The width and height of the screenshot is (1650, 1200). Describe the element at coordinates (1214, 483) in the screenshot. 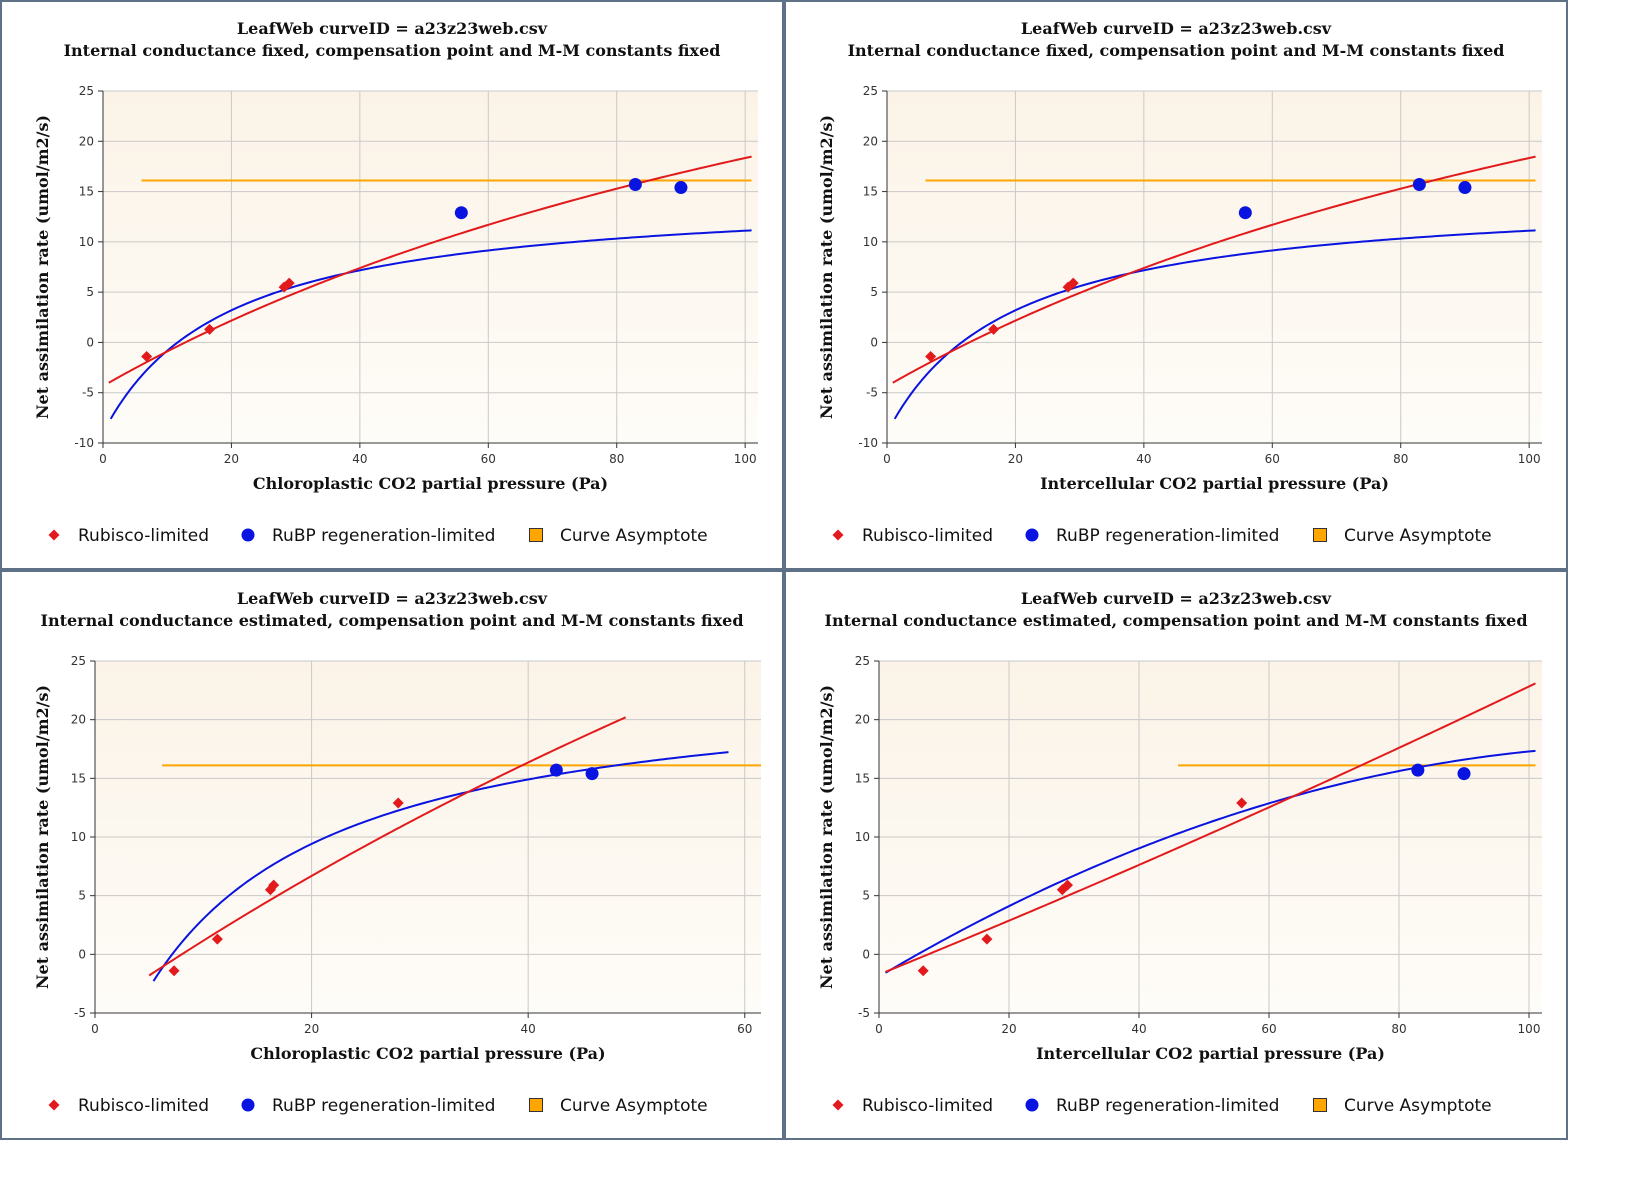

I see `x-axis-label: Intercellular CO2 partial pressure (Pa)` at that location.